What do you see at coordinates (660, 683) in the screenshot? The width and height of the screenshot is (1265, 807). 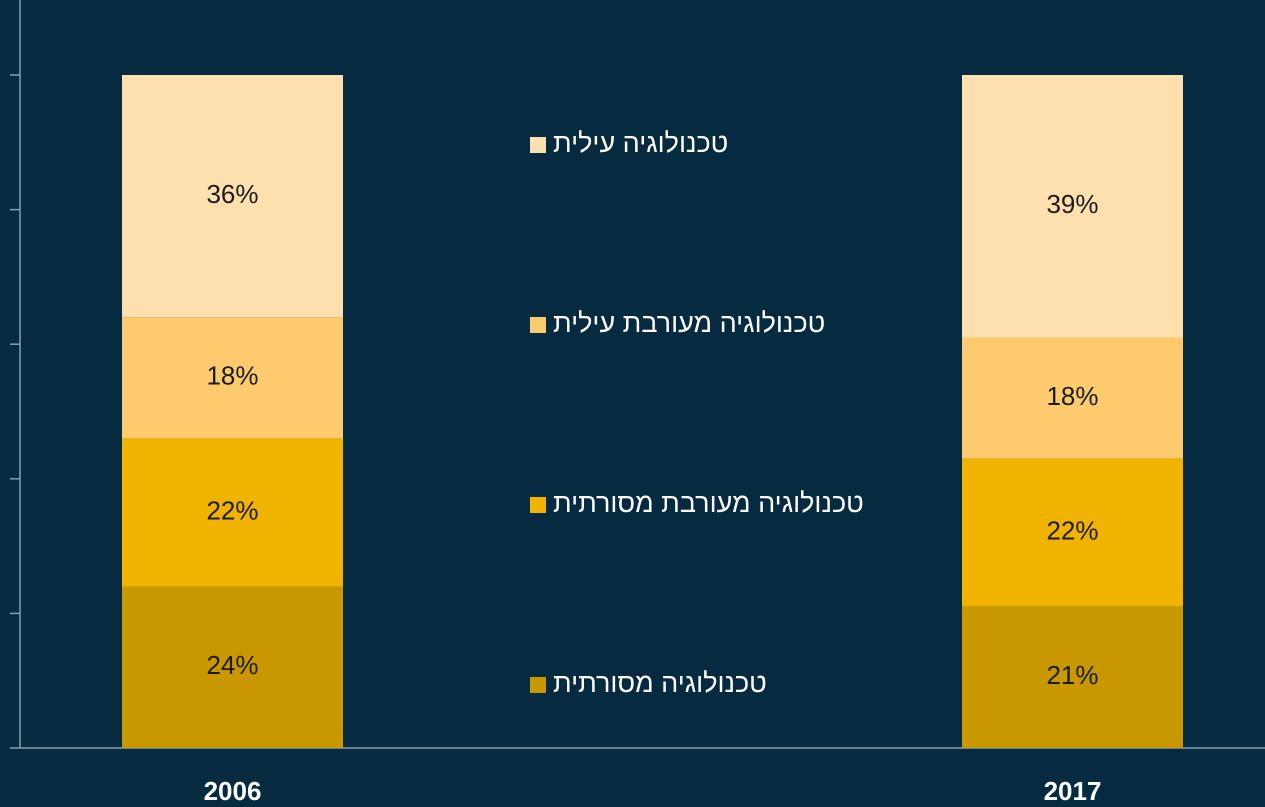 I see `legend-label: טכנולוגיה מסורתית` at bounding box center [660, 683].